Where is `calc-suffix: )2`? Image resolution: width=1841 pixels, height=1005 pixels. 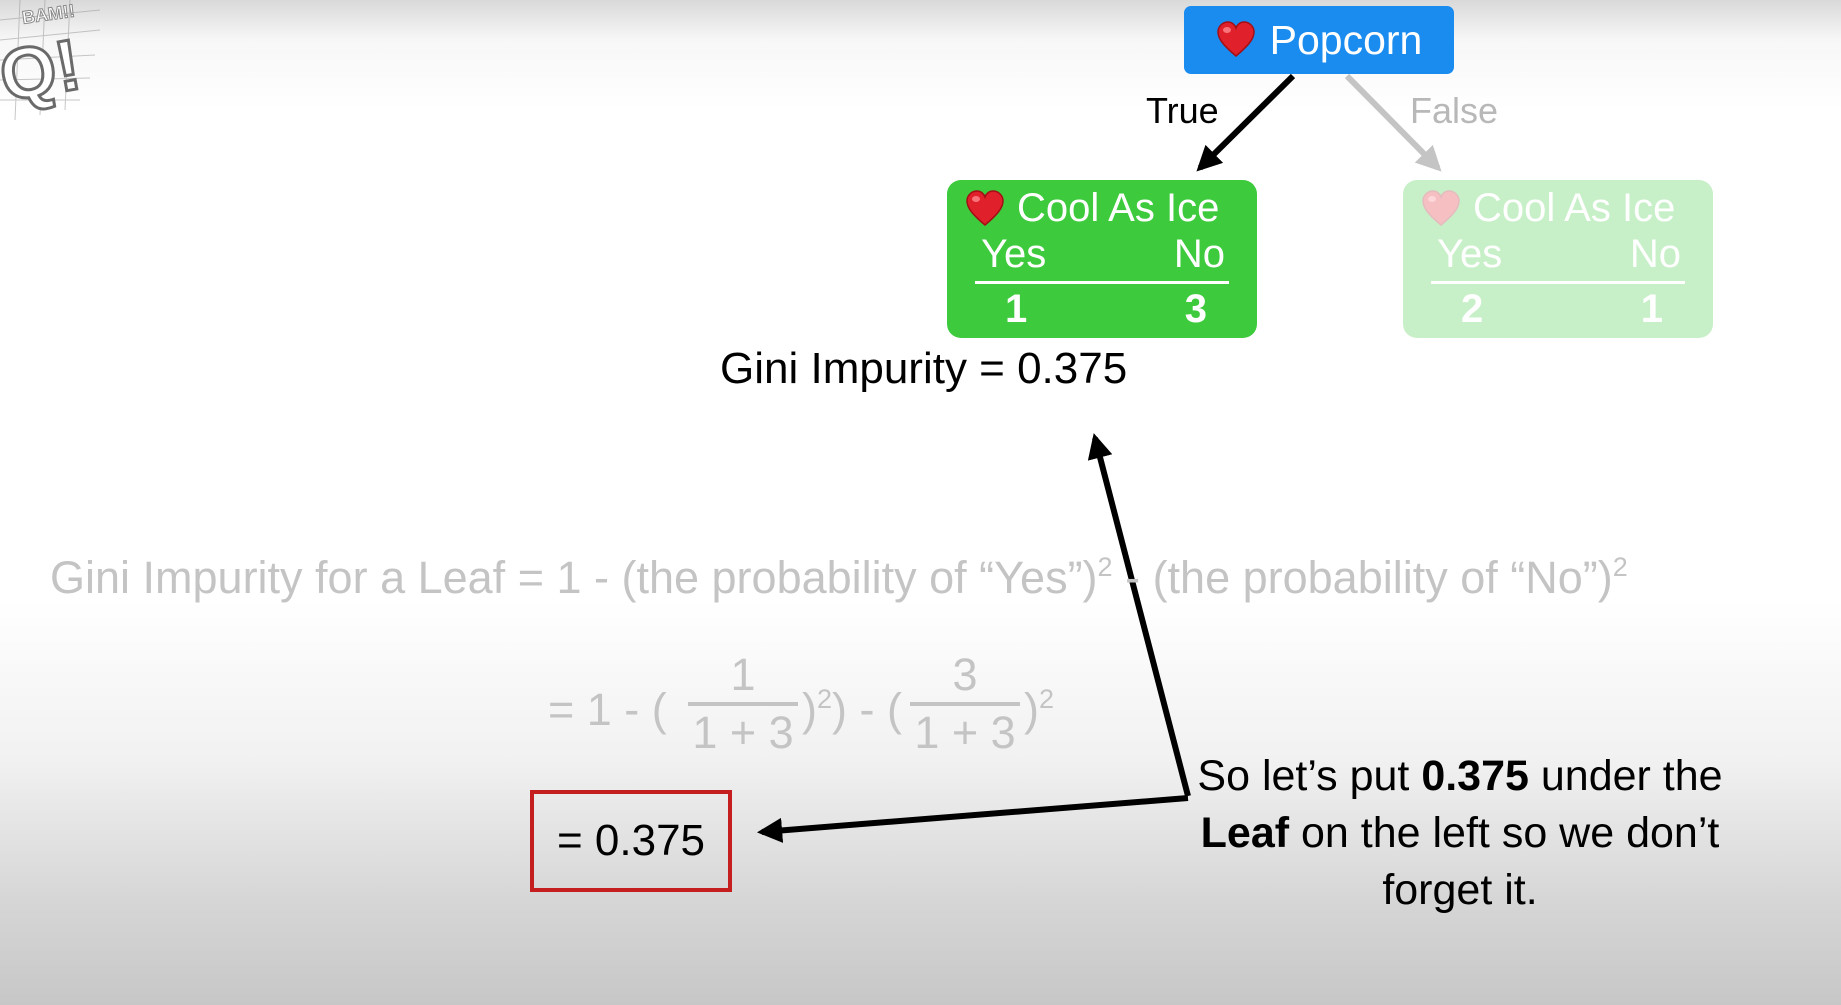 calc-suffix: )2 is located at coordinates (1039, 710).